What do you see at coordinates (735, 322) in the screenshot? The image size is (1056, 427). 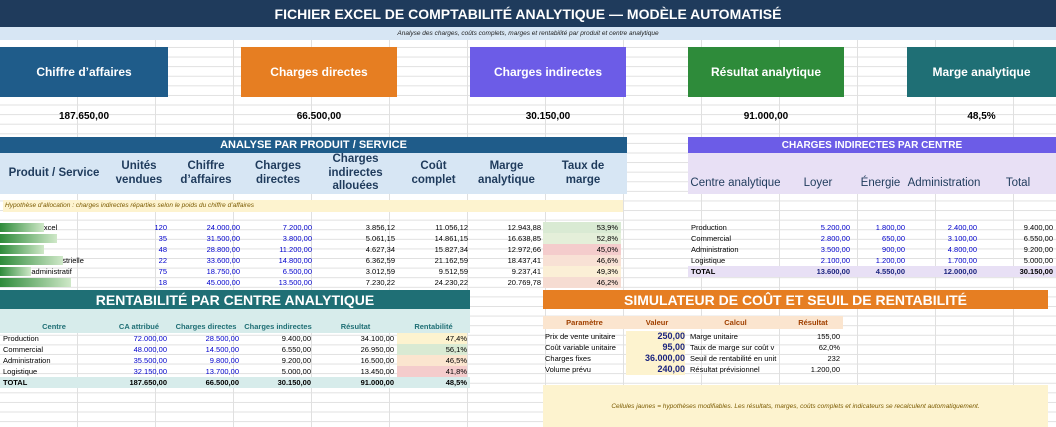 I see `sim-col-header: Calcul` at bounding box center [735, 322].